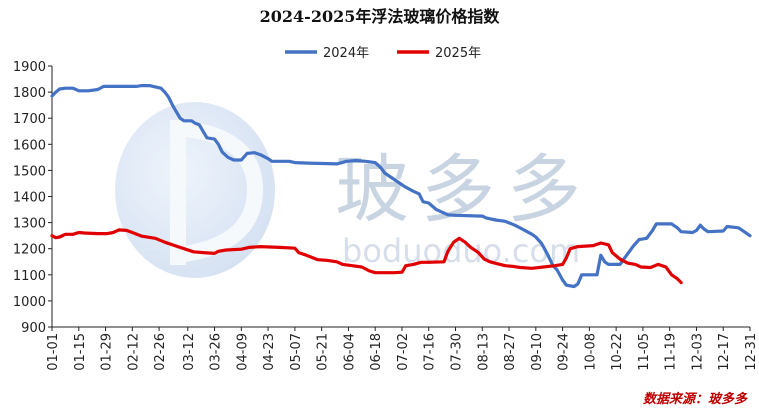 Image resolution: width=759 pixels, height=409 pixels. What do you see at coordinates (383, 53) in the screenshot?
I see `legend: 2024年 2025年` at bounding box center [383, 53].